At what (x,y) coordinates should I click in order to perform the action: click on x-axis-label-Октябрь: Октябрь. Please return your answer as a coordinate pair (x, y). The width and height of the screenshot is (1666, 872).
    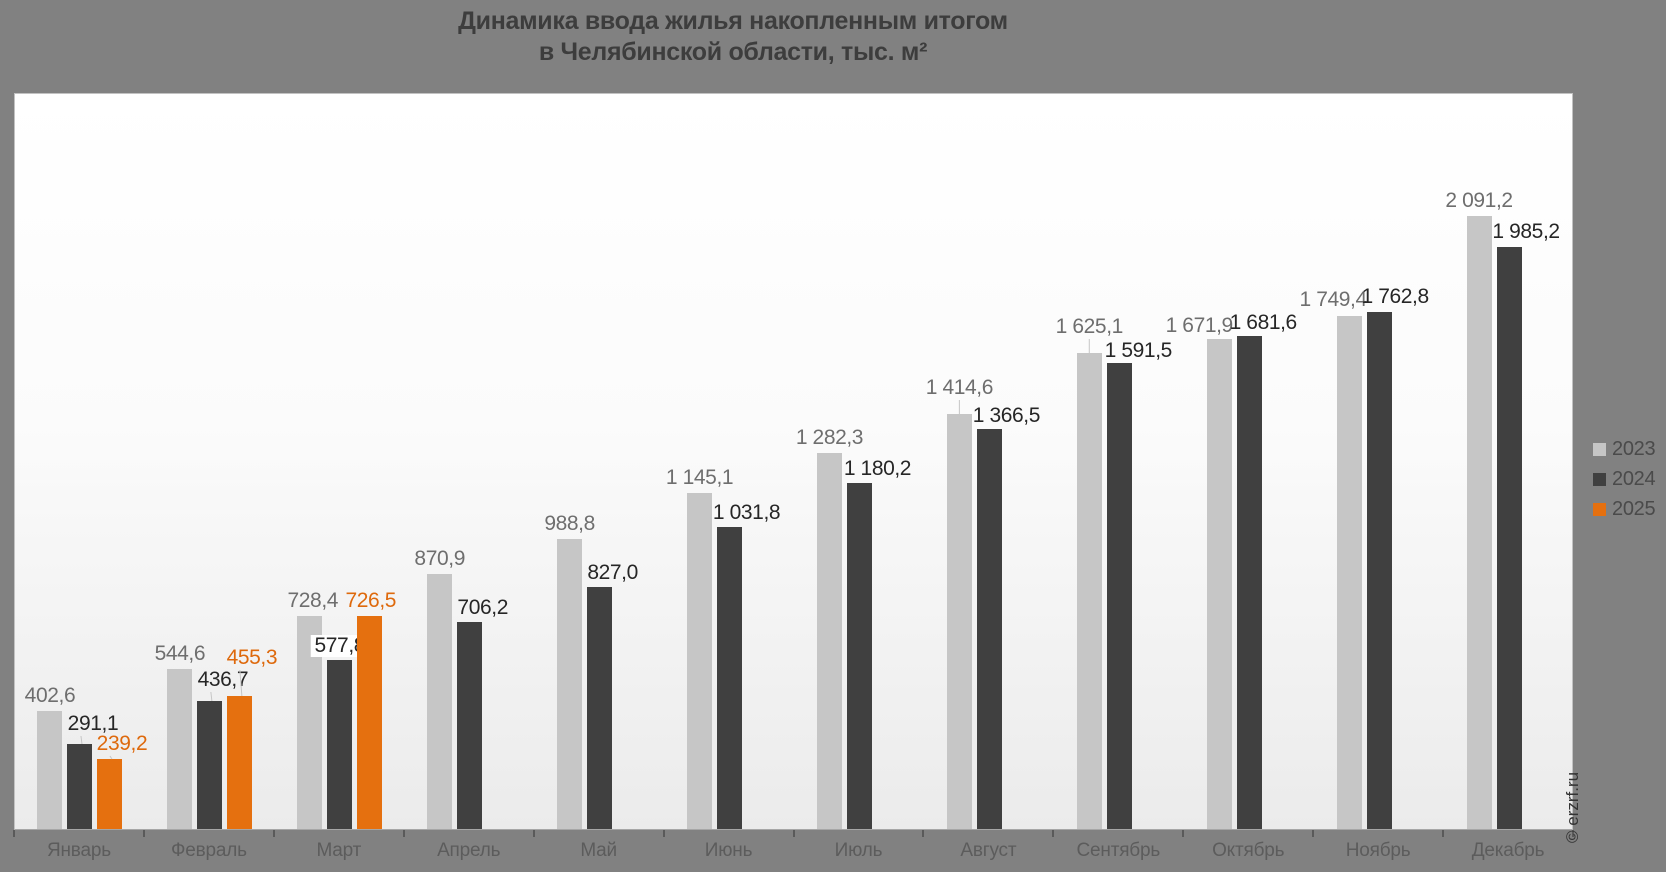
    Looking at the image, I should click on (1248, 850).